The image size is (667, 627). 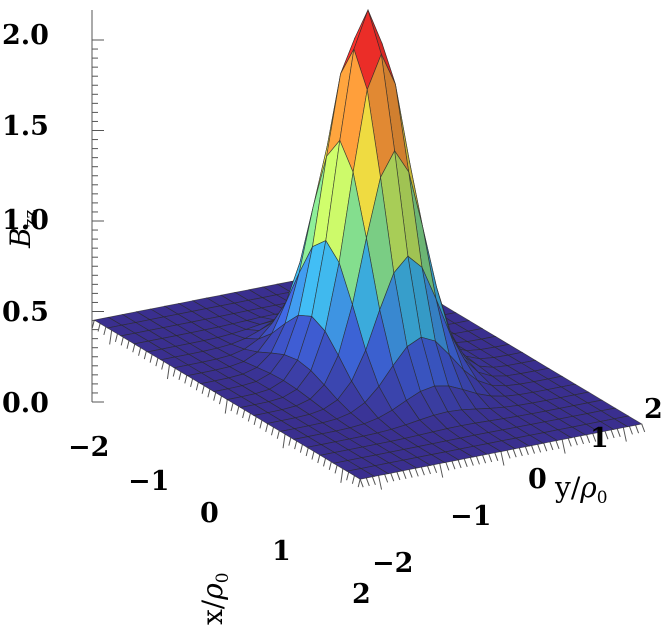 I want to click on x-tick-label: 2, so click(x=361, y=594).